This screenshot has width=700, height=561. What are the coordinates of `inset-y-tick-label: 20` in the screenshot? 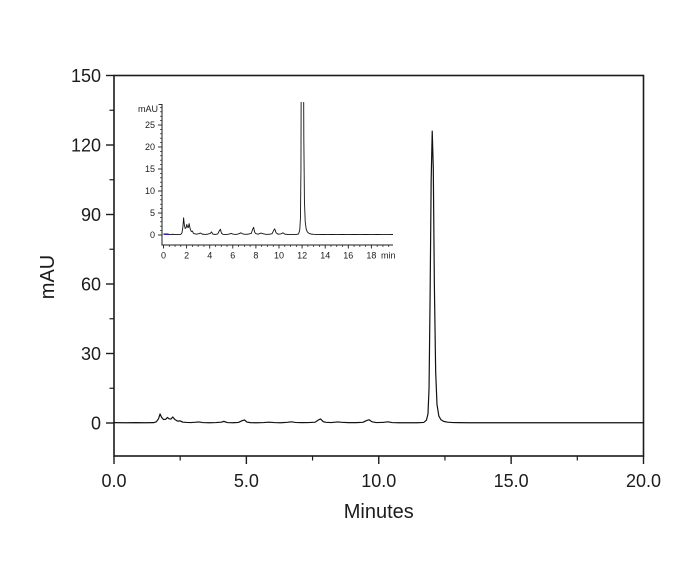 It's located at (150, 147).